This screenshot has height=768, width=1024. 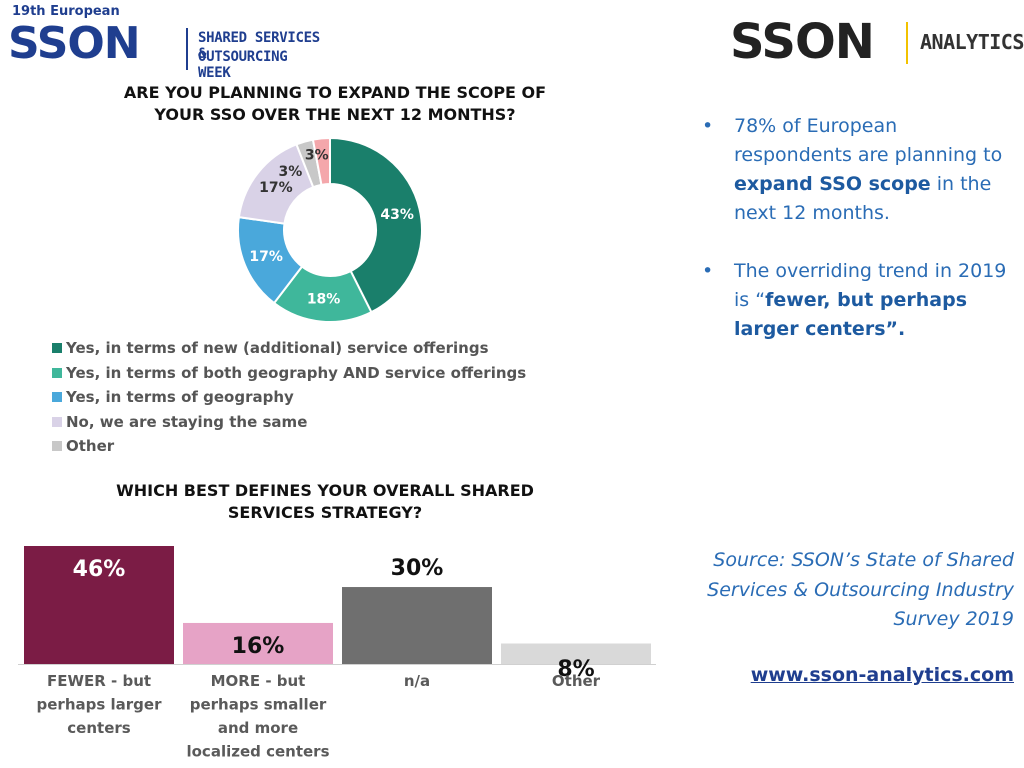 What do you see at coordinates (180, 397) in the screenshot?
I see `legend-label: Yes, in terms of geography` at bounding box center [180, 397].